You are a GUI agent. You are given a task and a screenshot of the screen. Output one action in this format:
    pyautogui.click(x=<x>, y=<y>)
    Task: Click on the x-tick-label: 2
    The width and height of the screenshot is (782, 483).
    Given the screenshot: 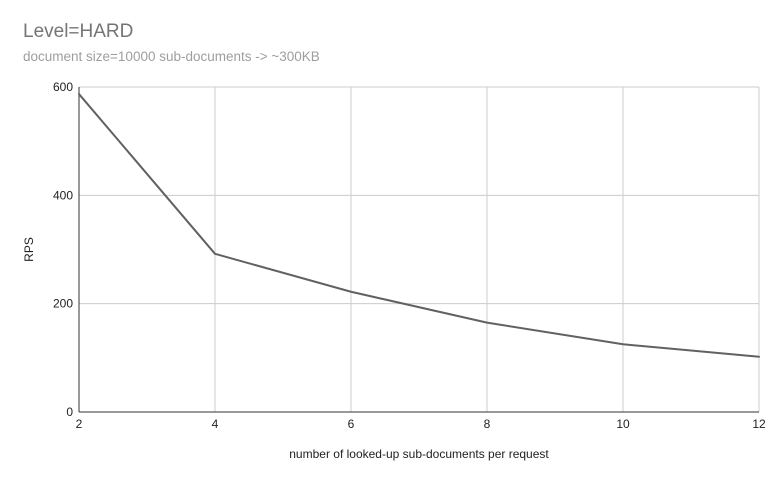 What is the action you would take?
    pyautogui.click(x=79, y=424)
    